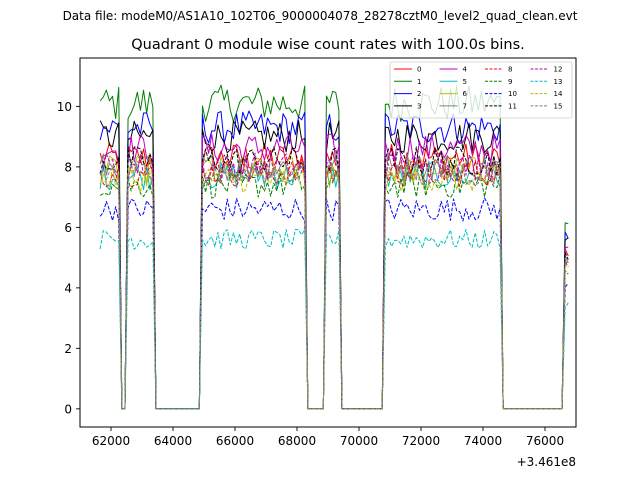 Image resolution: width=640 pixels, height=480 pixels. What do you see at coordinates (235, 441) in the screenshot?
I see `x-tick-label: 66000` at bounding box center [235, 441].